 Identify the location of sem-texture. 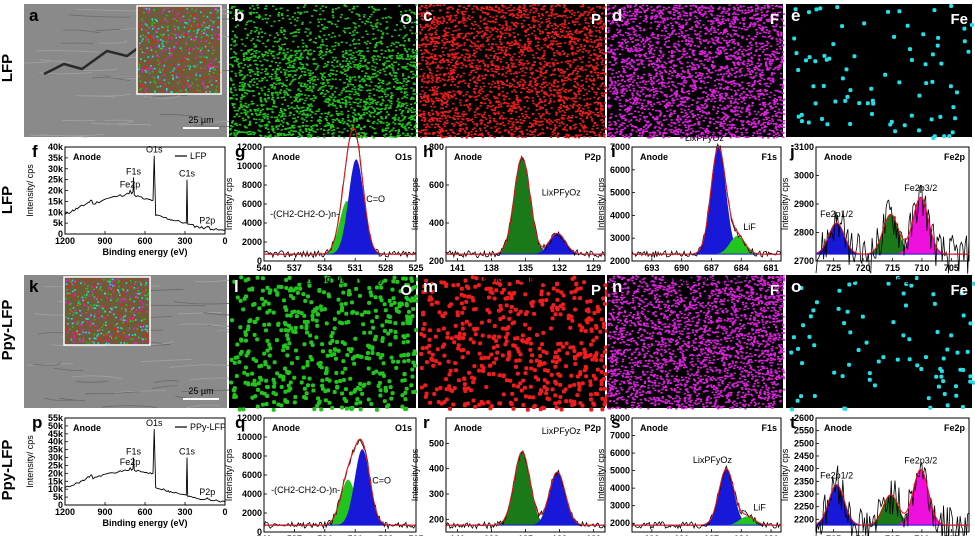
(37, 62).